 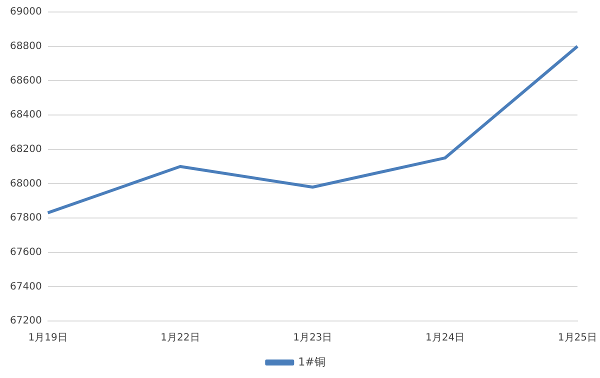 I want to click on y-tick-label: 68200, so click(x=26, y=149).